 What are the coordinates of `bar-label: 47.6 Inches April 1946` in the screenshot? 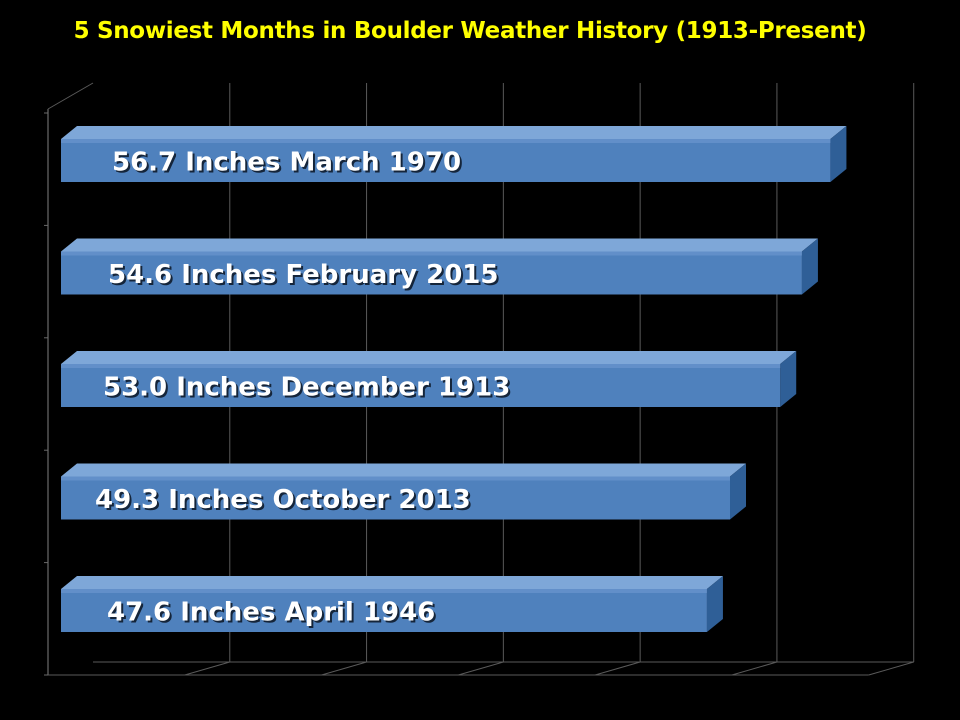 It's located at (271, 613).